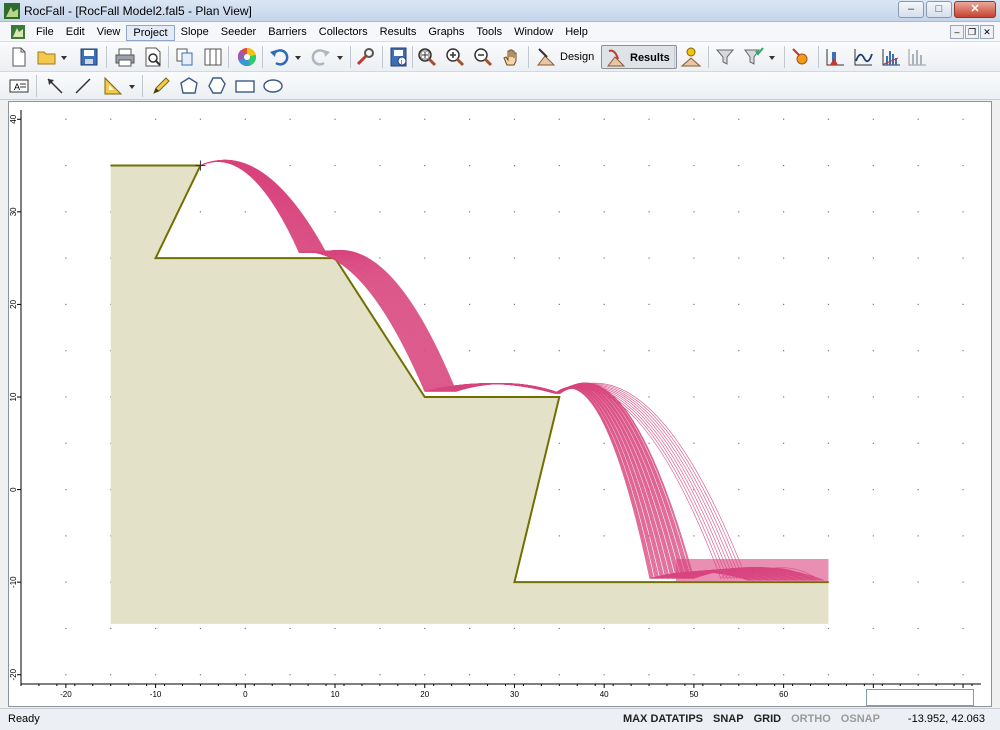  I want to click on ortho-toggle: ORTHO, so click(811, 719).